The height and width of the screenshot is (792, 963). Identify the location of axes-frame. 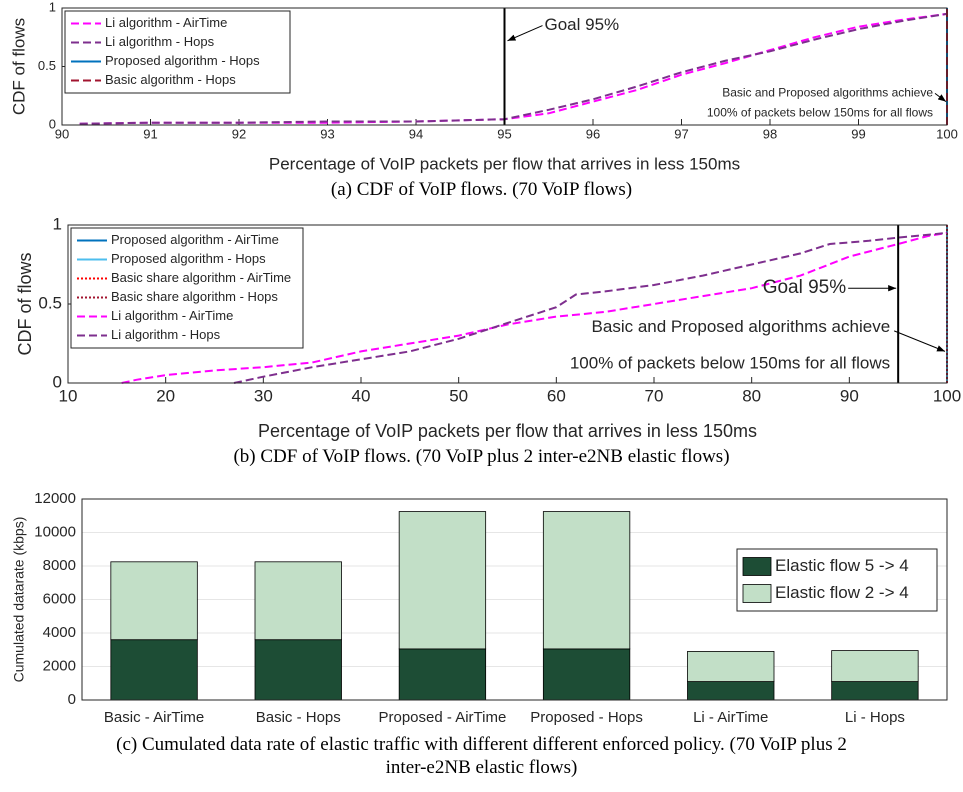
(504, 66).